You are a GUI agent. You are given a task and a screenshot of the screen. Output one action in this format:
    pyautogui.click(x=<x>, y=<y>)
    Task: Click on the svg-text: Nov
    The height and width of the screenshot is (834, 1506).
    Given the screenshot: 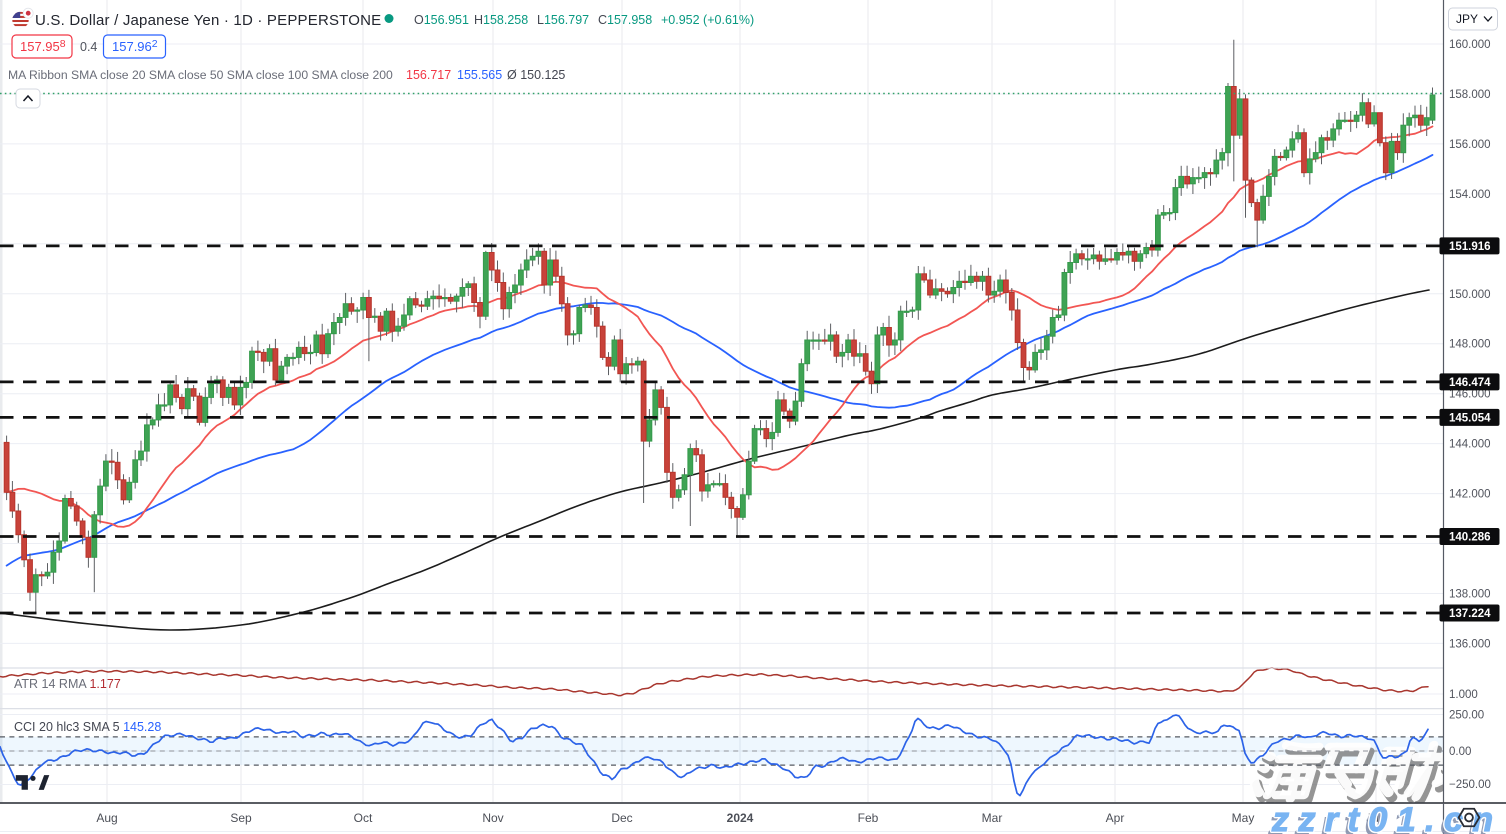 What is the action you would take?
    pyautogui.click(x=492, y=818)
    